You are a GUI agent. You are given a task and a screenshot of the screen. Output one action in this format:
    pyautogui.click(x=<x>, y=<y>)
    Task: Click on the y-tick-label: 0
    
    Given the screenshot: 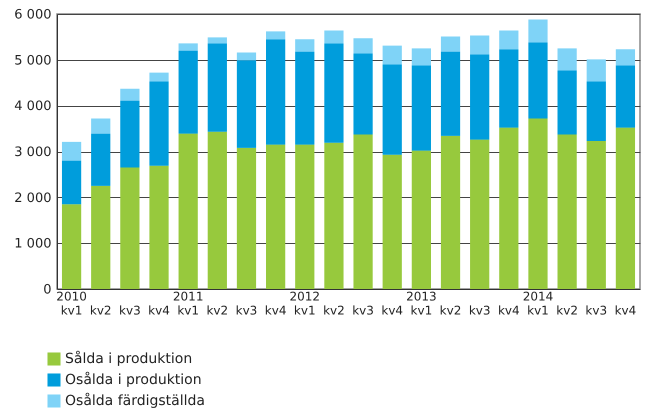 What is the action you would take?
    pyautogui.click(x=47, y=290)
    